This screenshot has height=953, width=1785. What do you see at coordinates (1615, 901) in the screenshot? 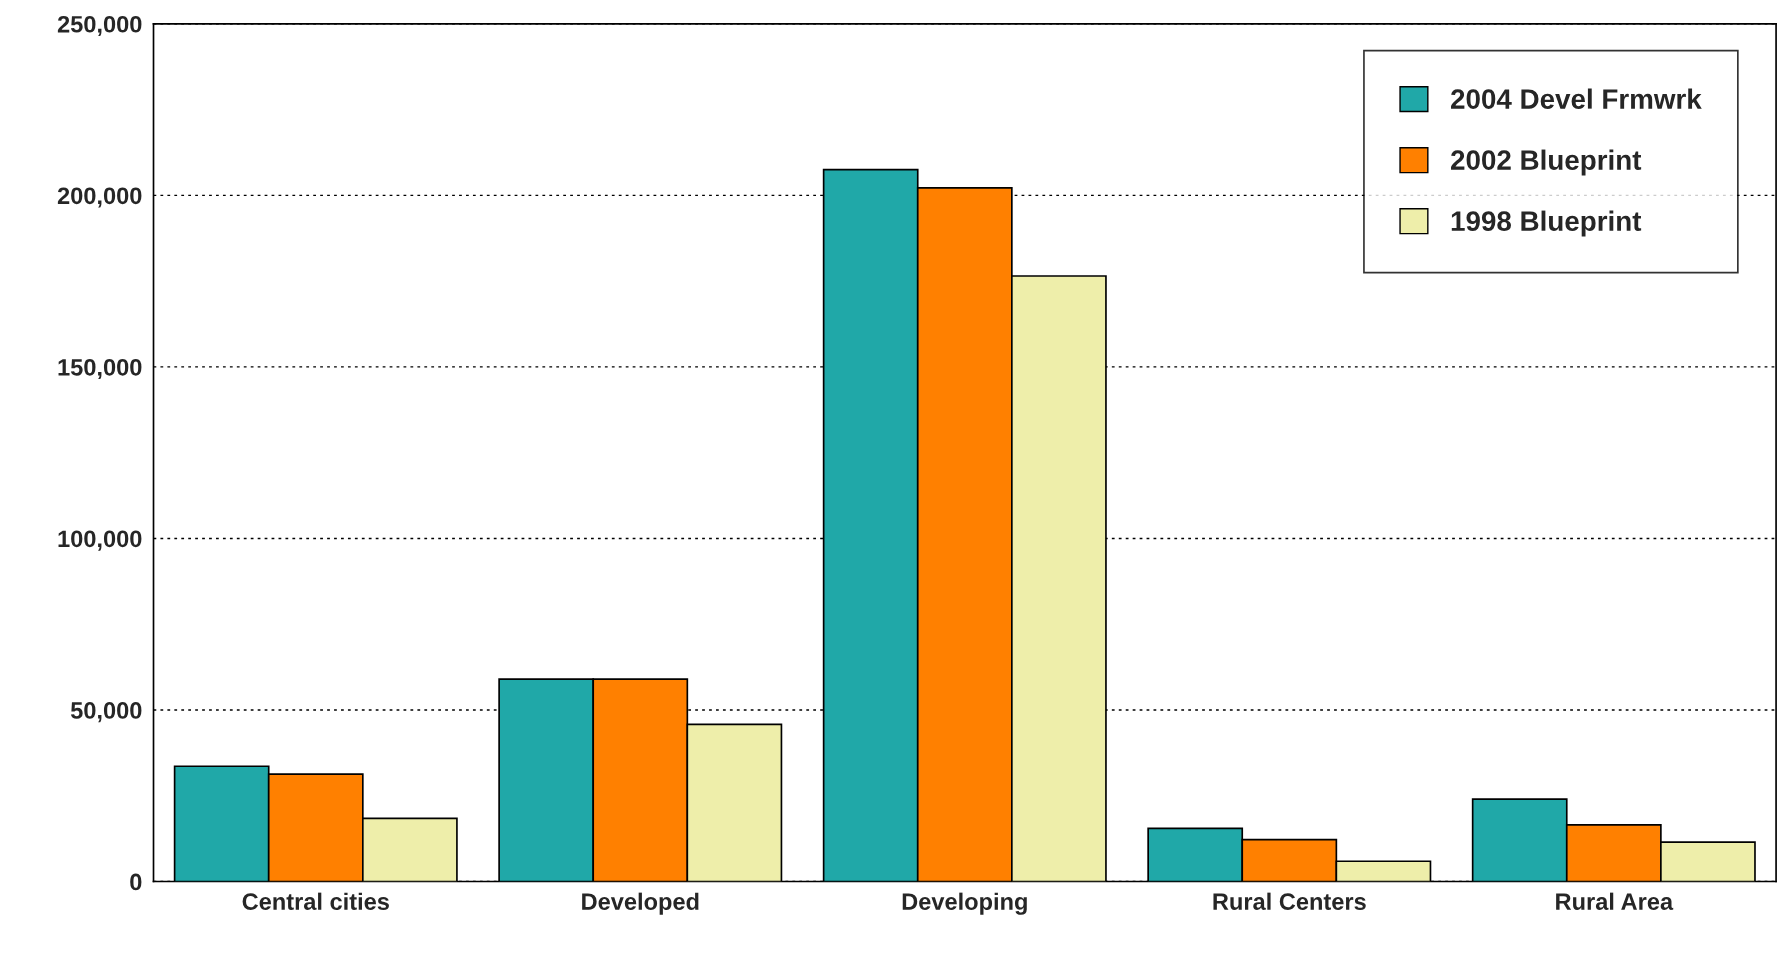
I see `x-tick-label: Rural Area` at bounding box center [1615, 901].